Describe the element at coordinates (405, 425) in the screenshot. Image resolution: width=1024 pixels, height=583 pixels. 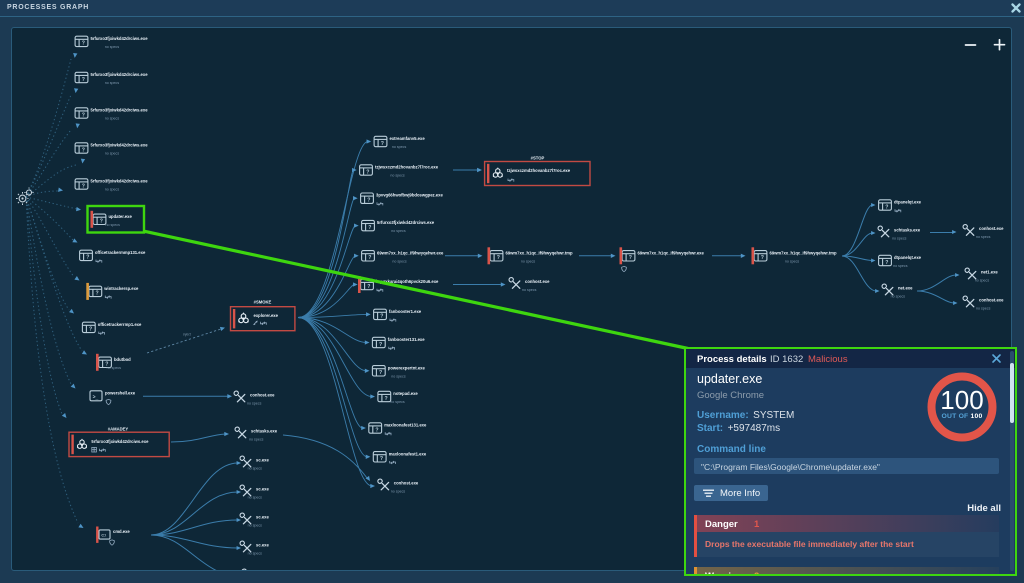
I see `svg-text: maxloonafest131.exe` at that location.